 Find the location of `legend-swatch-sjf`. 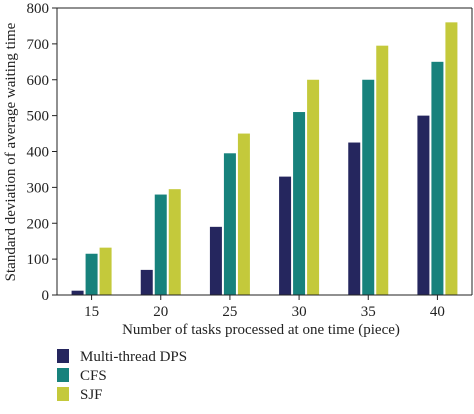

legend-swatch-sjf is located at coordinates (63, 394).